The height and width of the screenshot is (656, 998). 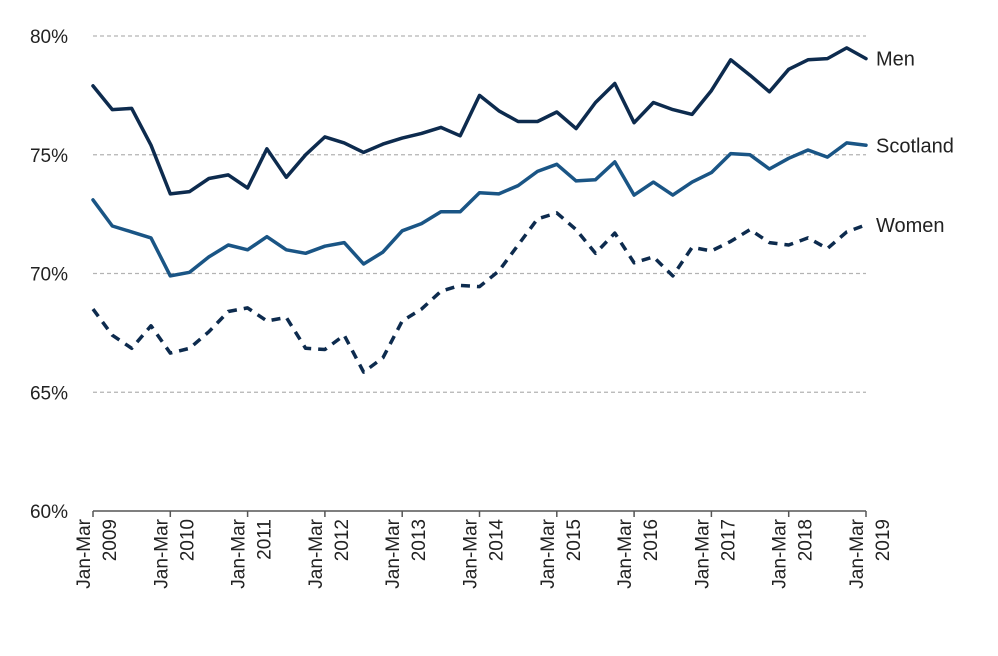 I want to click on x-tick-year: 2010, so click(x=187, y=540).